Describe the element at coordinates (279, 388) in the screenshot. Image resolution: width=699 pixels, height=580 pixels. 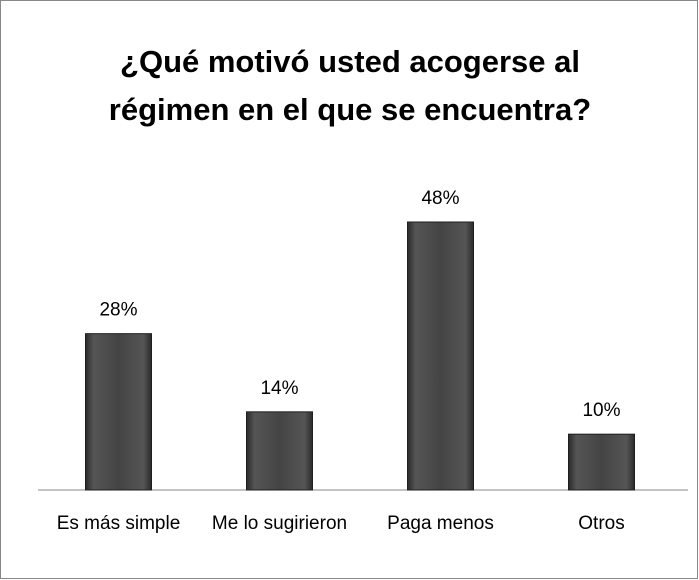
I see `data-label: 14%` at that location.